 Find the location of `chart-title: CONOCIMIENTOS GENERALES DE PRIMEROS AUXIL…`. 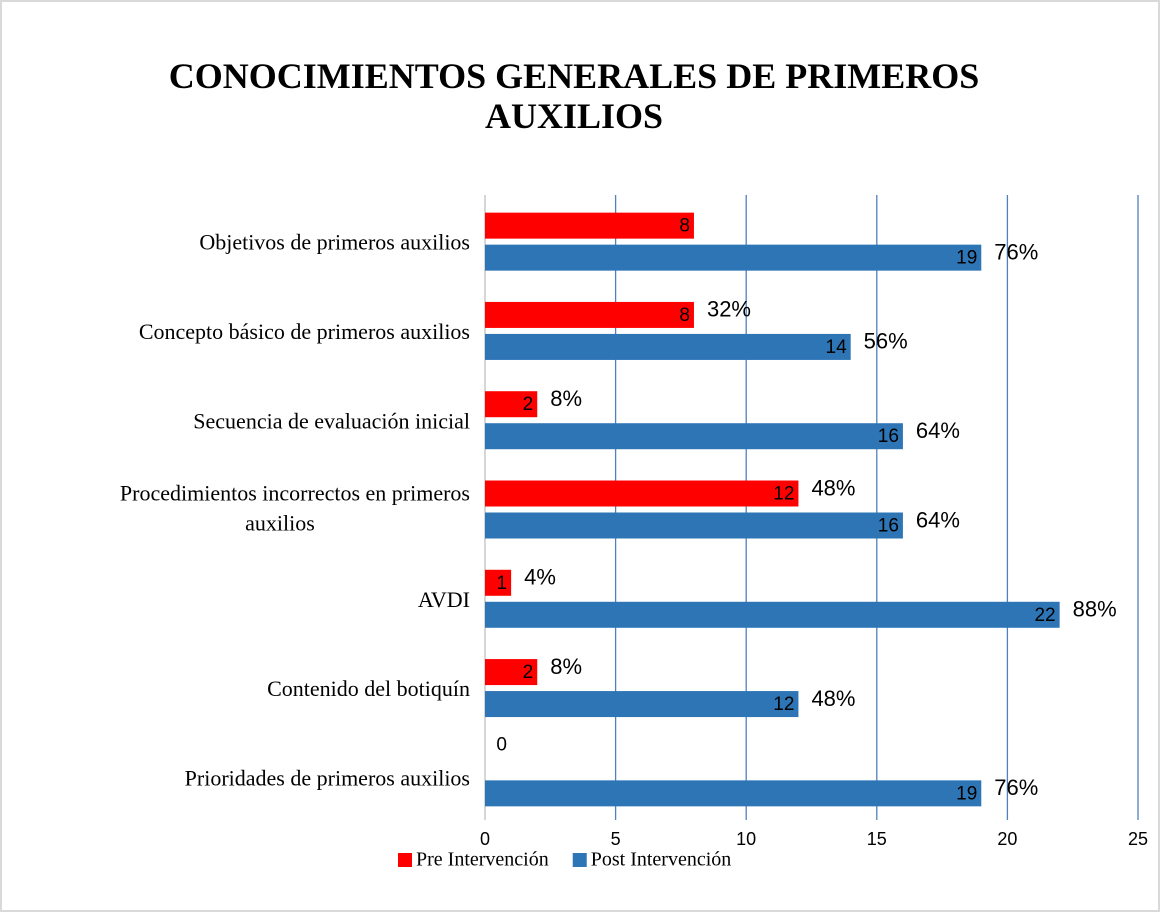

chart-title: CONOCIMIENTOS GENERALES DE PRIMEROS AUXIL… is located at coordinates (574, 96).